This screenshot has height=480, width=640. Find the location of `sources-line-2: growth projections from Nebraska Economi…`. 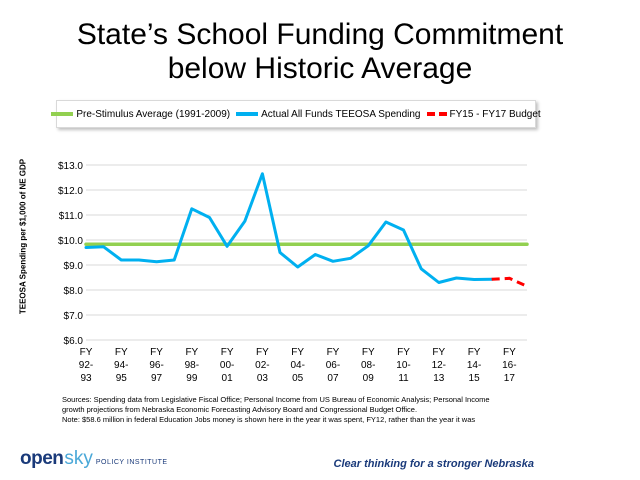

sources-line-2: growth projections from Nebraska Economi… is located at coordinates (240, 409).